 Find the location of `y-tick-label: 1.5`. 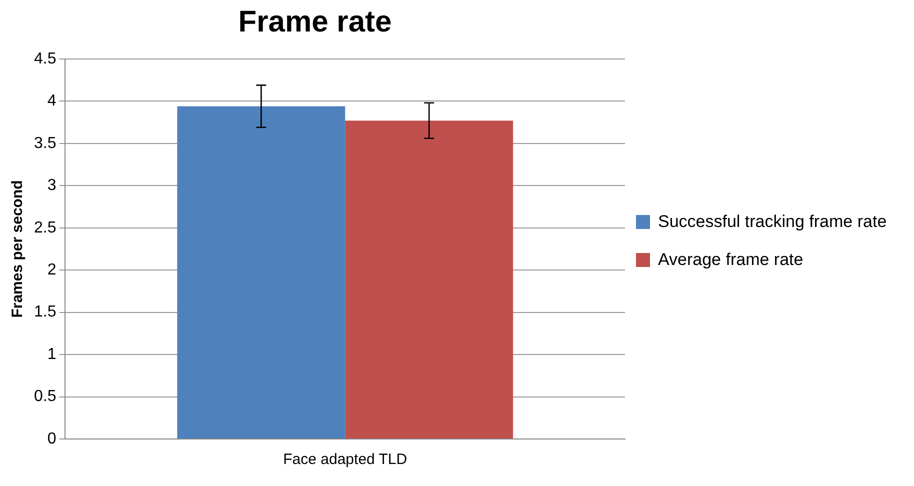

y-tick-label: 1.5 is located at coordinates (45, 312).